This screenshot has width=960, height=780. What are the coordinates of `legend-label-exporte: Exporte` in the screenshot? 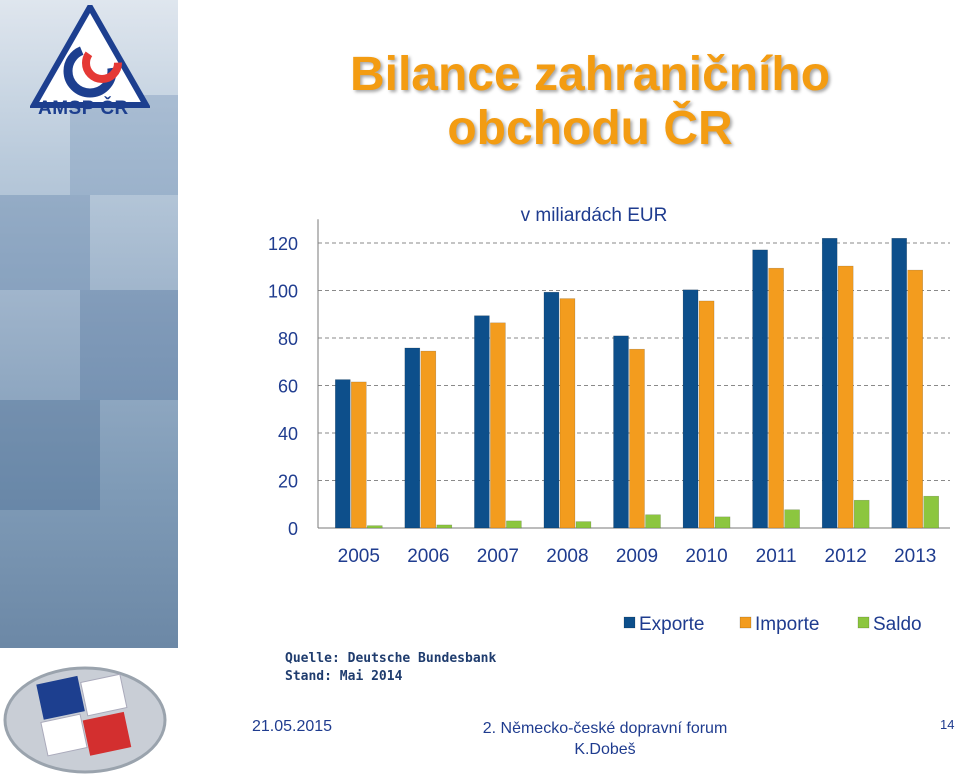 It's located at (671, 624).